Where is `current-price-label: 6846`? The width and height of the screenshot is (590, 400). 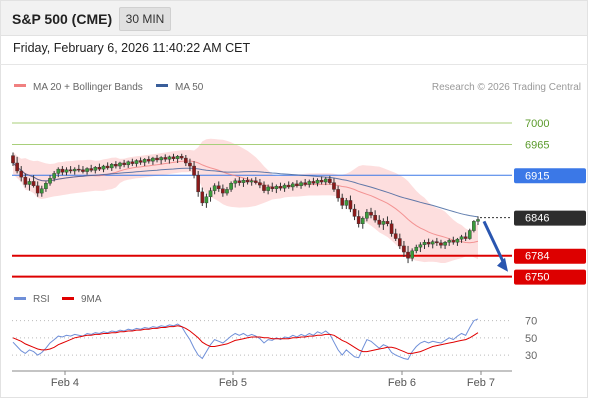
current-price-label: 6846 is located at coordinates (537, 219).